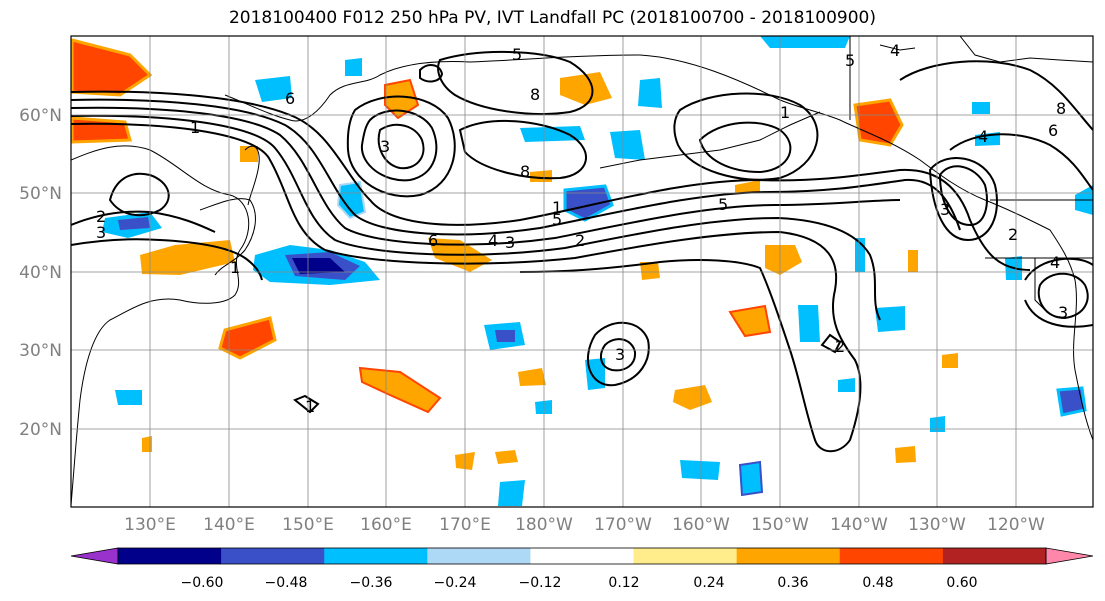 This screenshot has width=1105, height=601. I want to click on lon-label: 150°E, so click(308, 525).